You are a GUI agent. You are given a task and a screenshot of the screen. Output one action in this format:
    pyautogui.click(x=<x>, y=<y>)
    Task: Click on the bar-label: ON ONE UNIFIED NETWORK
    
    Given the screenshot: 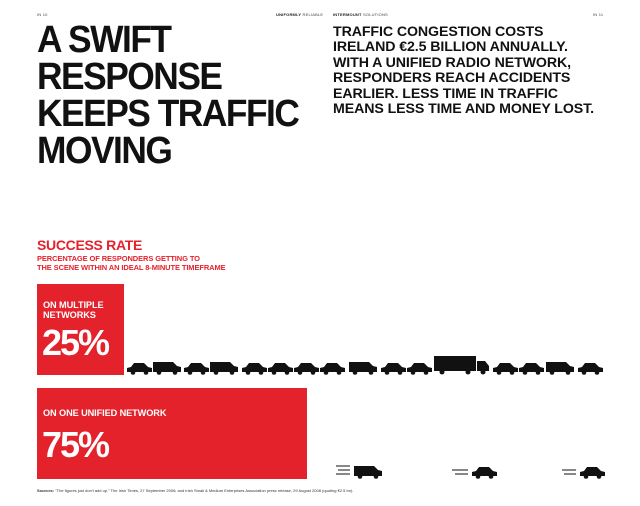 What is the action you would take?
    pyautogui.click(x=105, y=413)
    